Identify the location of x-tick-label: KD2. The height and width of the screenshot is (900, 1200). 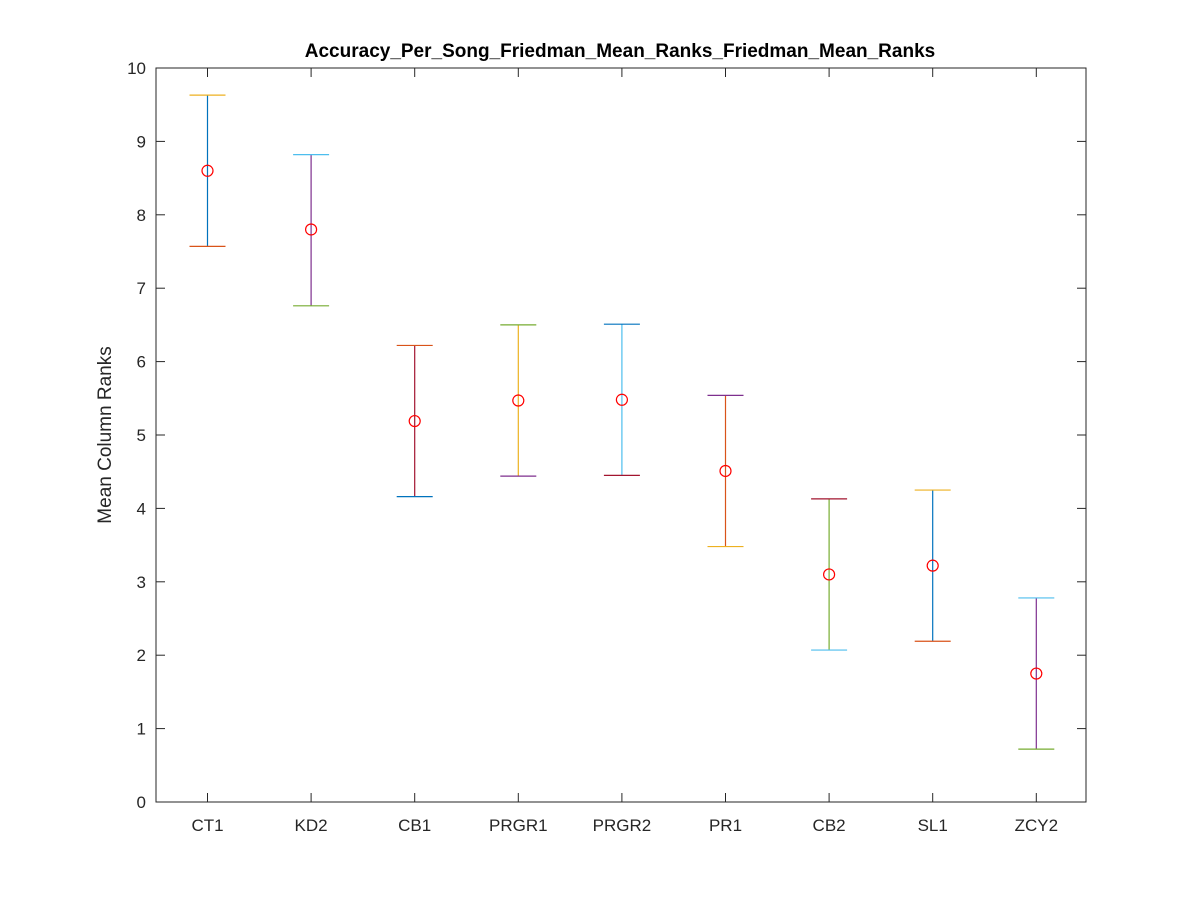
(311, 825).